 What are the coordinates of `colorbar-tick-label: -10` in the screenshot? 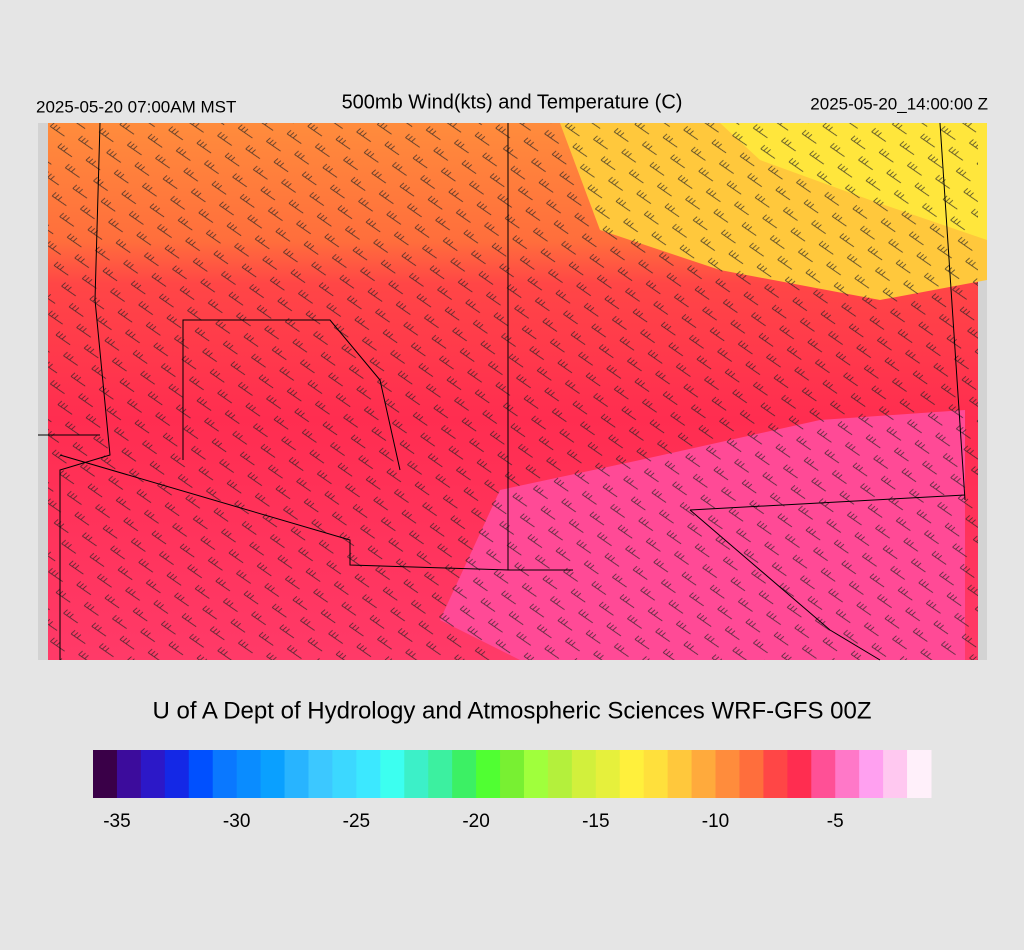 It's located at (715, 821).